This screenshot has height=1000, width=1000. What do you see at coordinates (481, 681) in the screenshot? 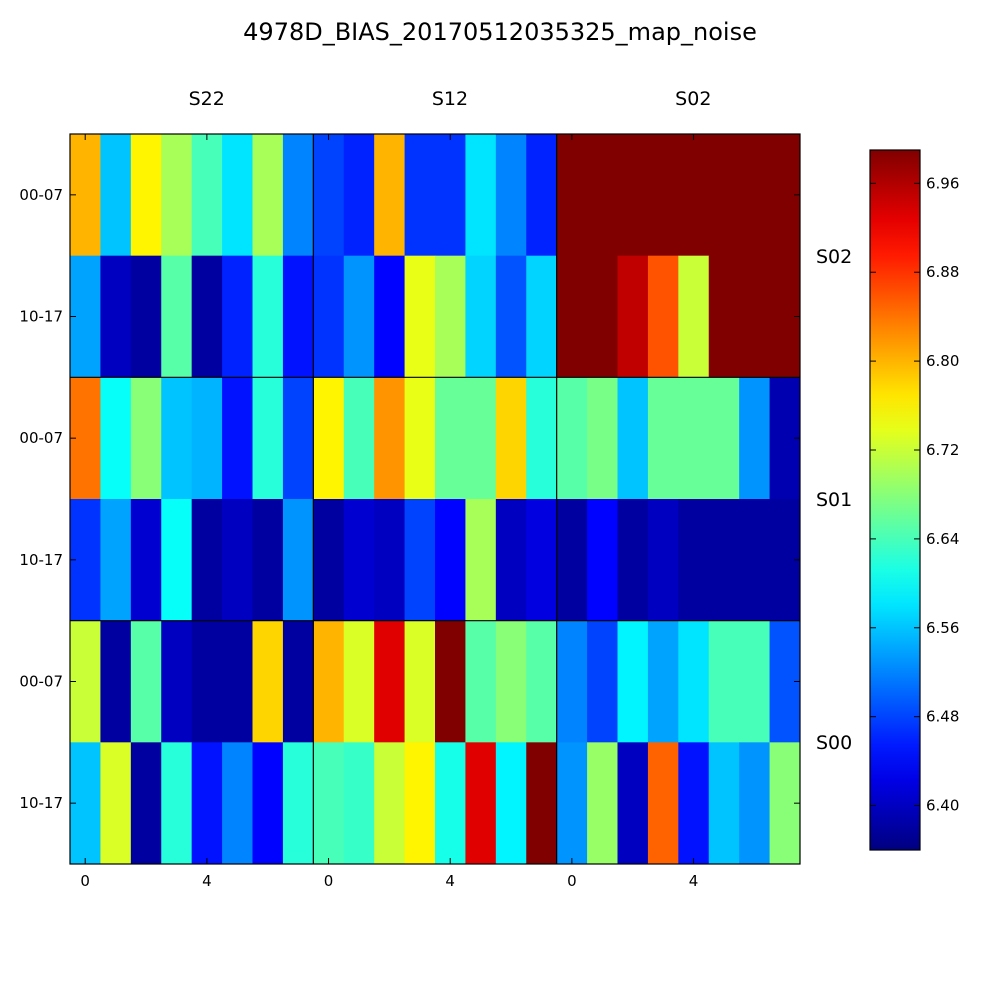
I see `heatmap-cell-r4-c13` at bounding box center [481, 681].